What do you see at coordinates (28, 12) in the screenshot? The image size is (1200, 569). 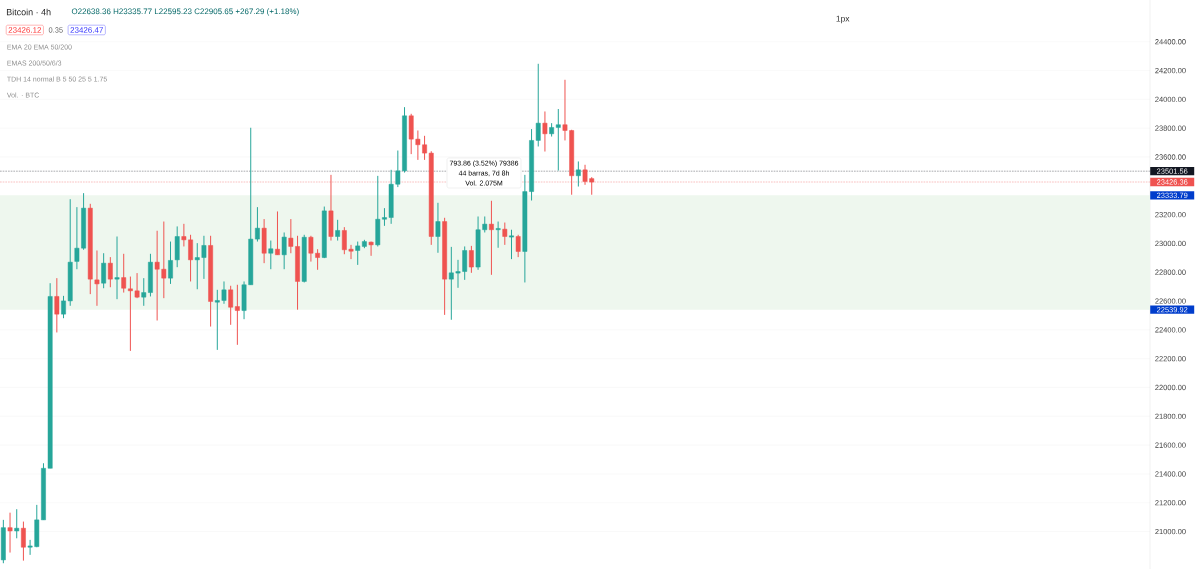 I see `text: Bitcoin · 4h` at bounding box center [28, 12].